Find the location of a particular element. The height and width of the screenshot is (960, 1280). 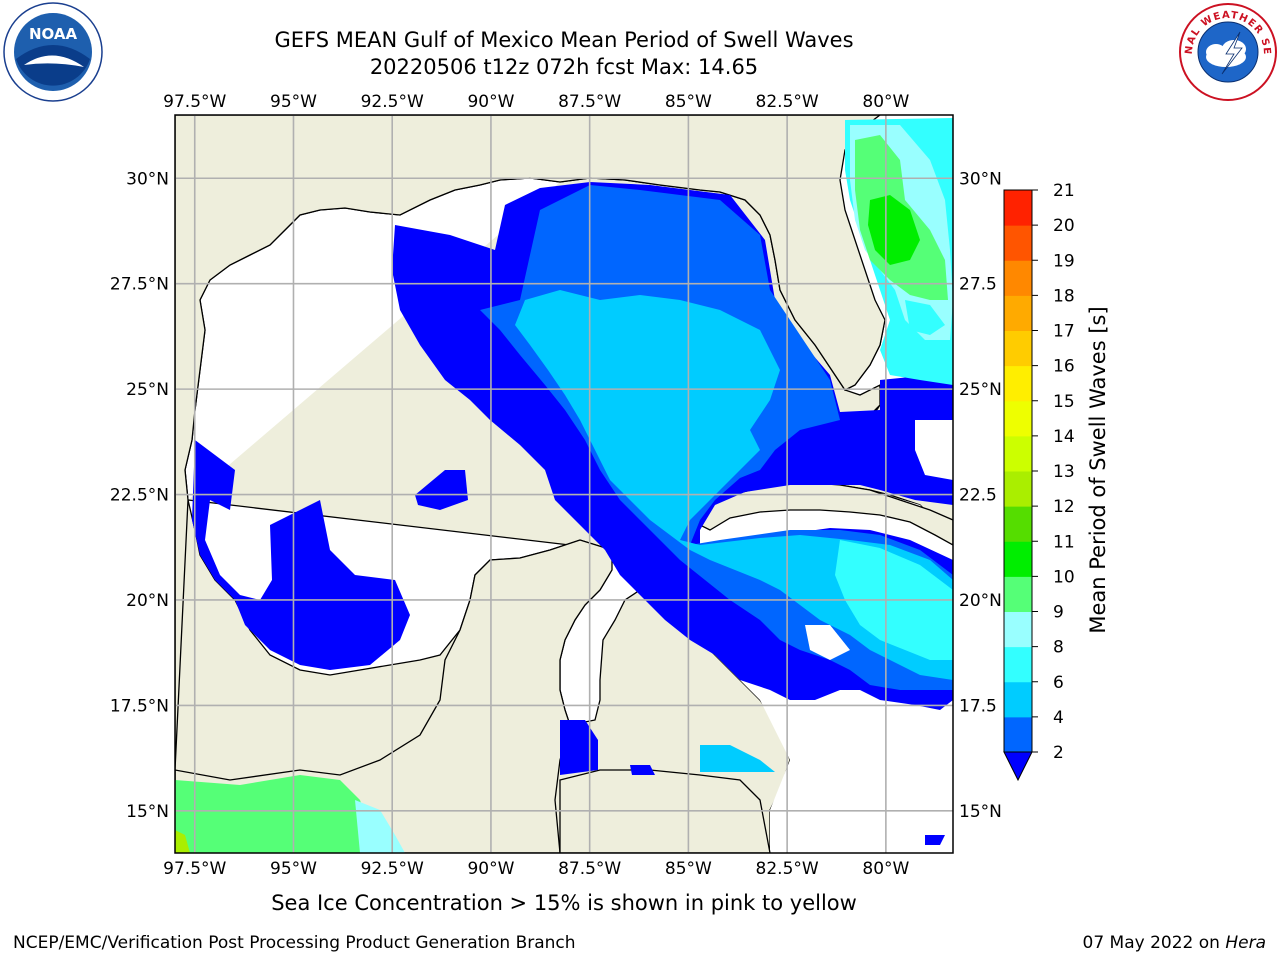

colorbar-tick-label: 21 is located at coordinates (1064, 191).